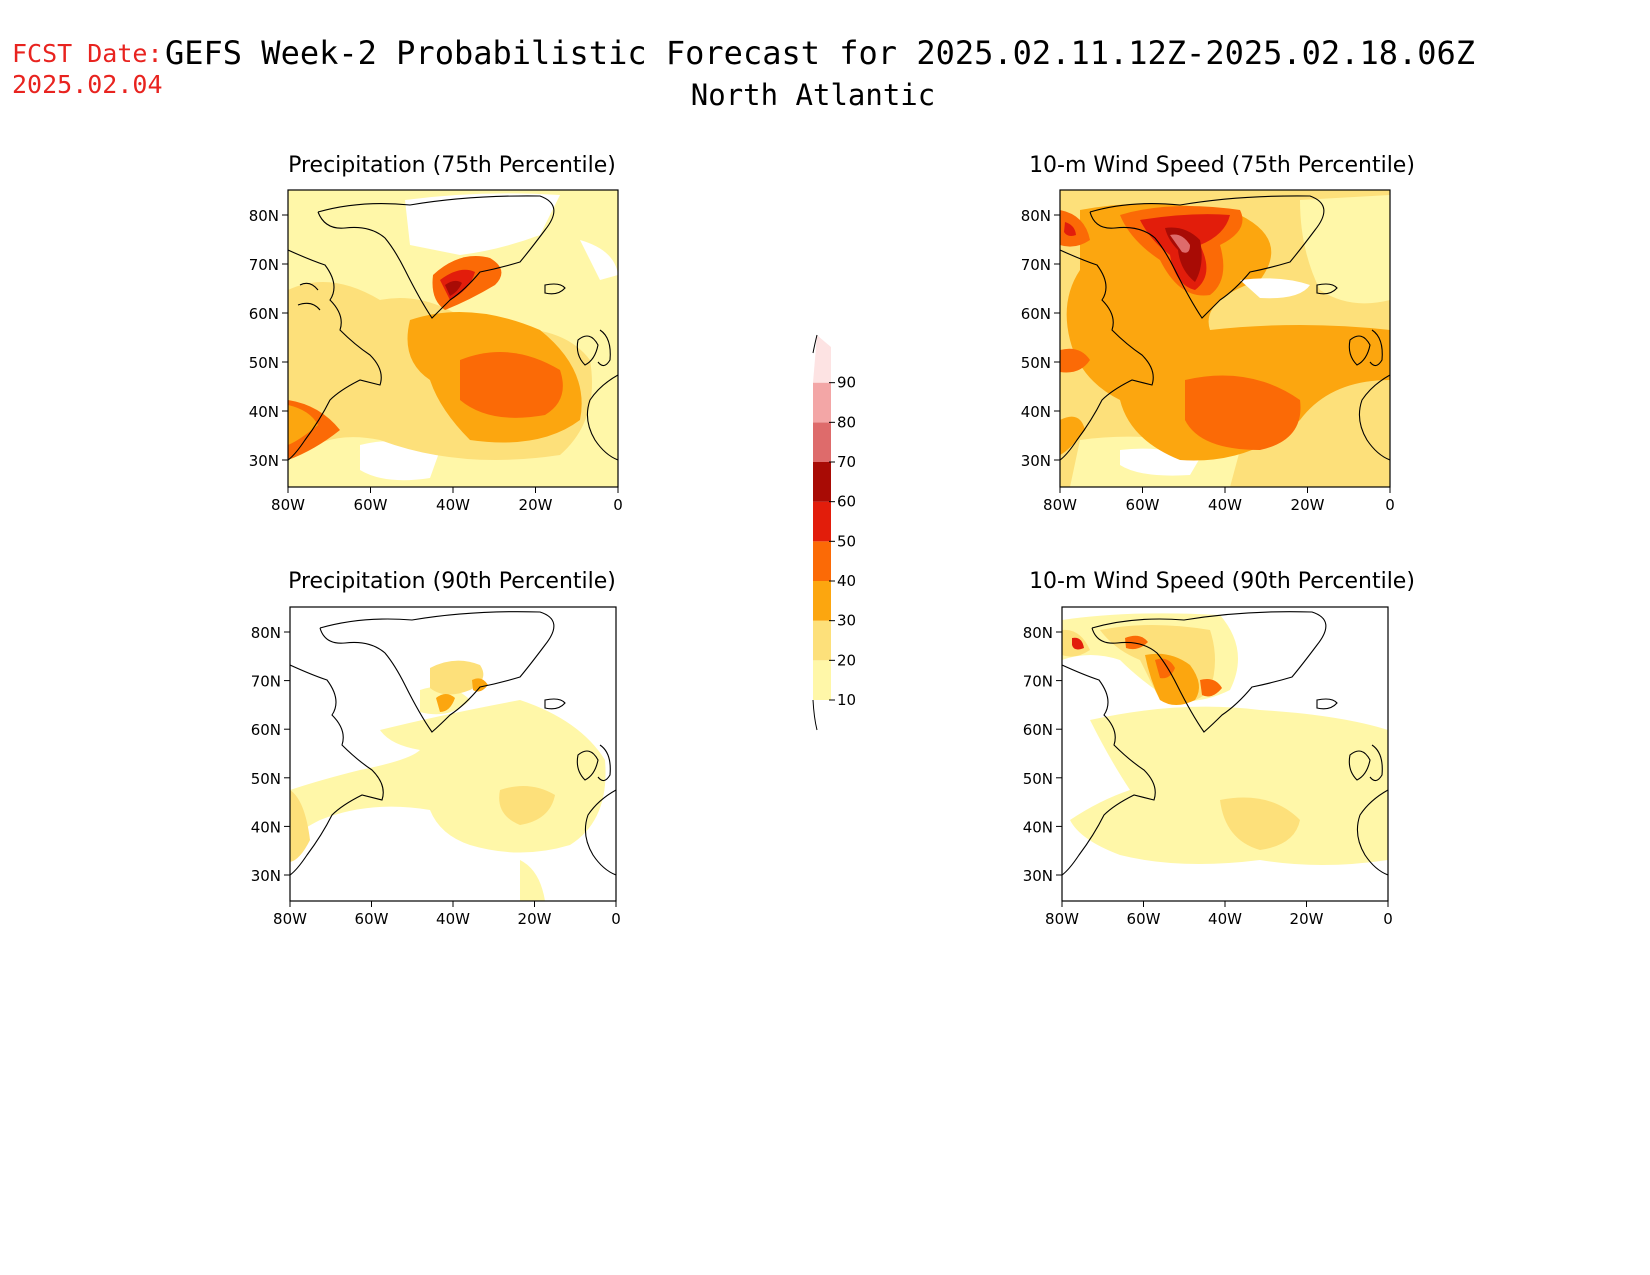 Image resolution: width=1650 pixels, height=1275 pixels. What do you see at coordinates (834, 532) in the screenshot?
I see `colorbar: 10 20 30 40 50 60 70 80 90` at bounding box center [834, 532].